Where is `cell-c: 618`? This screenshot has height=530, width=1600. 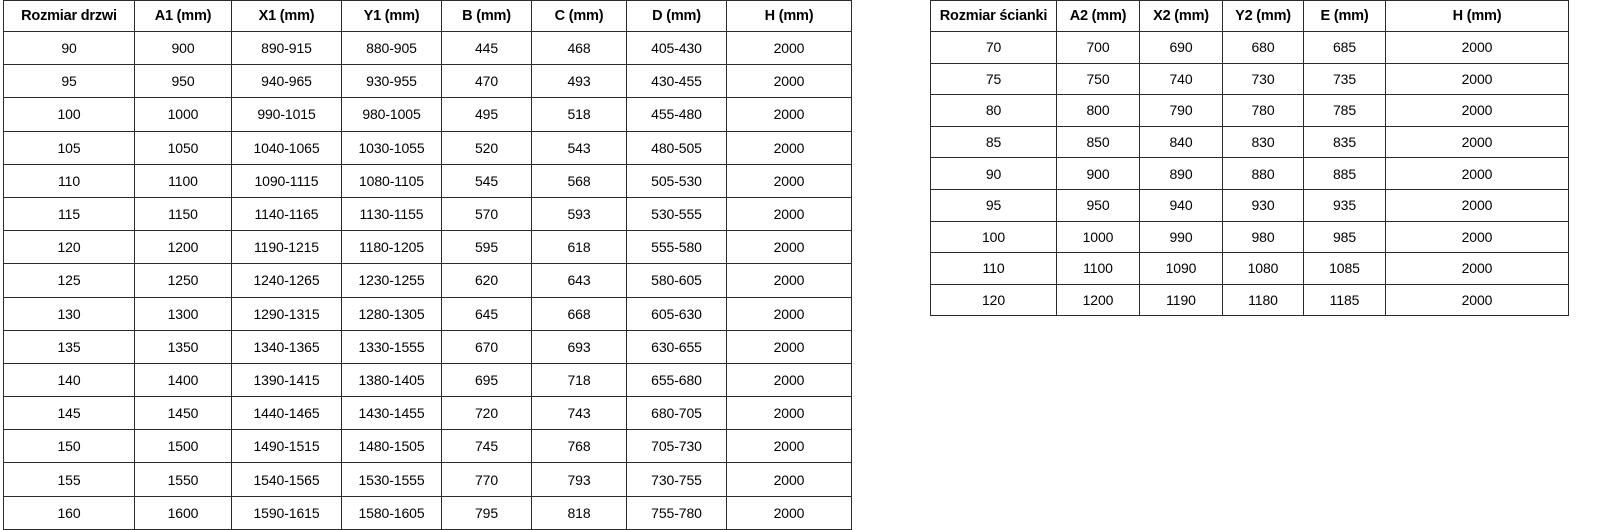
cell-c: 618 is located at coordinates (579, 247).